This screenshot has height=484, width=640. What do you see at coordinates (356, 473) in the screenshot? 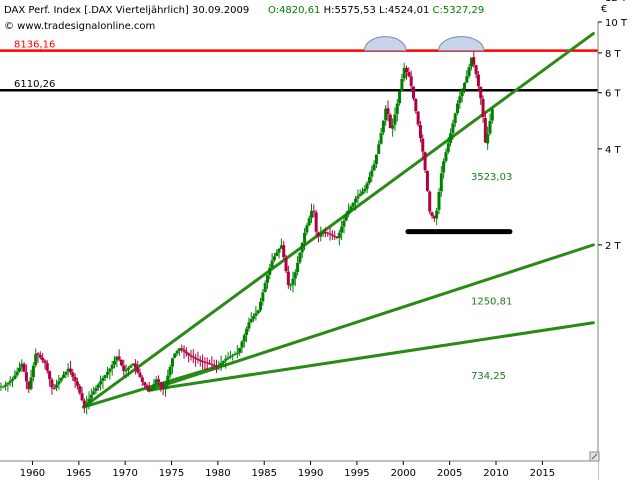
I see `x-tick-label: 1995` at bounding box center [356, 473].